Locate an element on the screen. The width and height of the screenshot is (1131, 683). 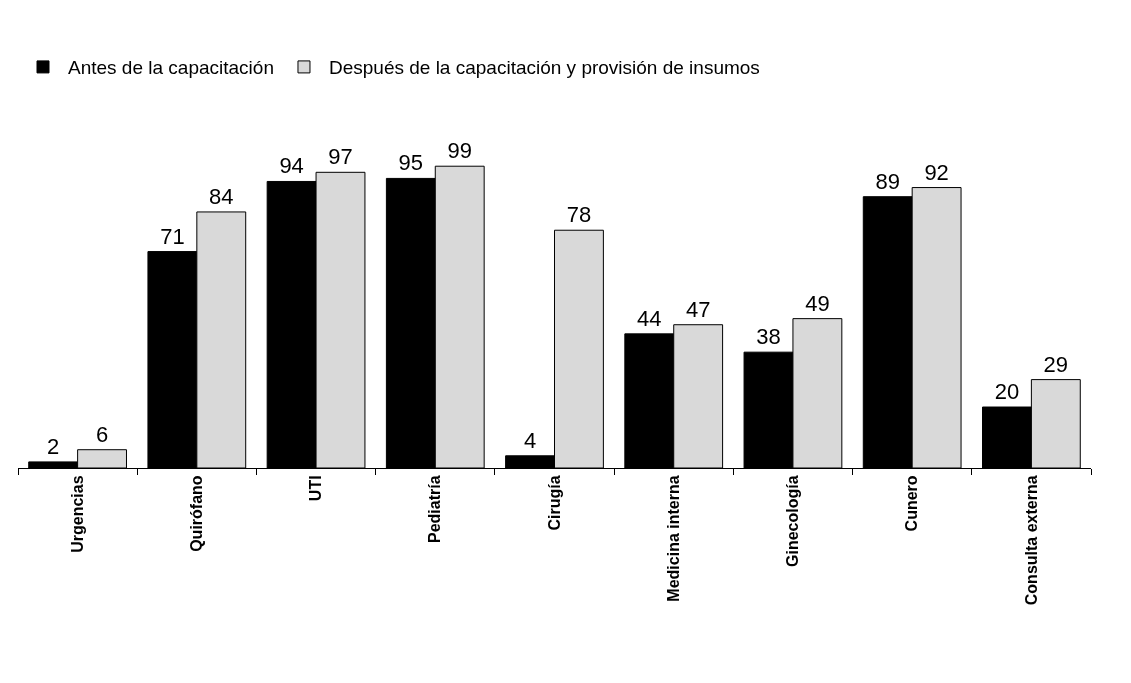
x-tick-label: Cunero is located at coordinates (912, 503).